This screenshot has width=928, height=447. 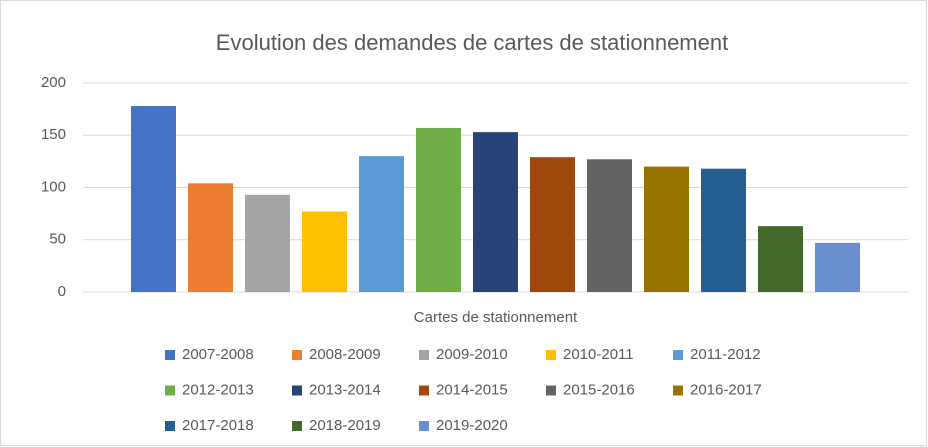 What do you see at coordinates (57, 239) in the screenshot?
I see `y-tick-label: 50` at bounding box center [57, 239].